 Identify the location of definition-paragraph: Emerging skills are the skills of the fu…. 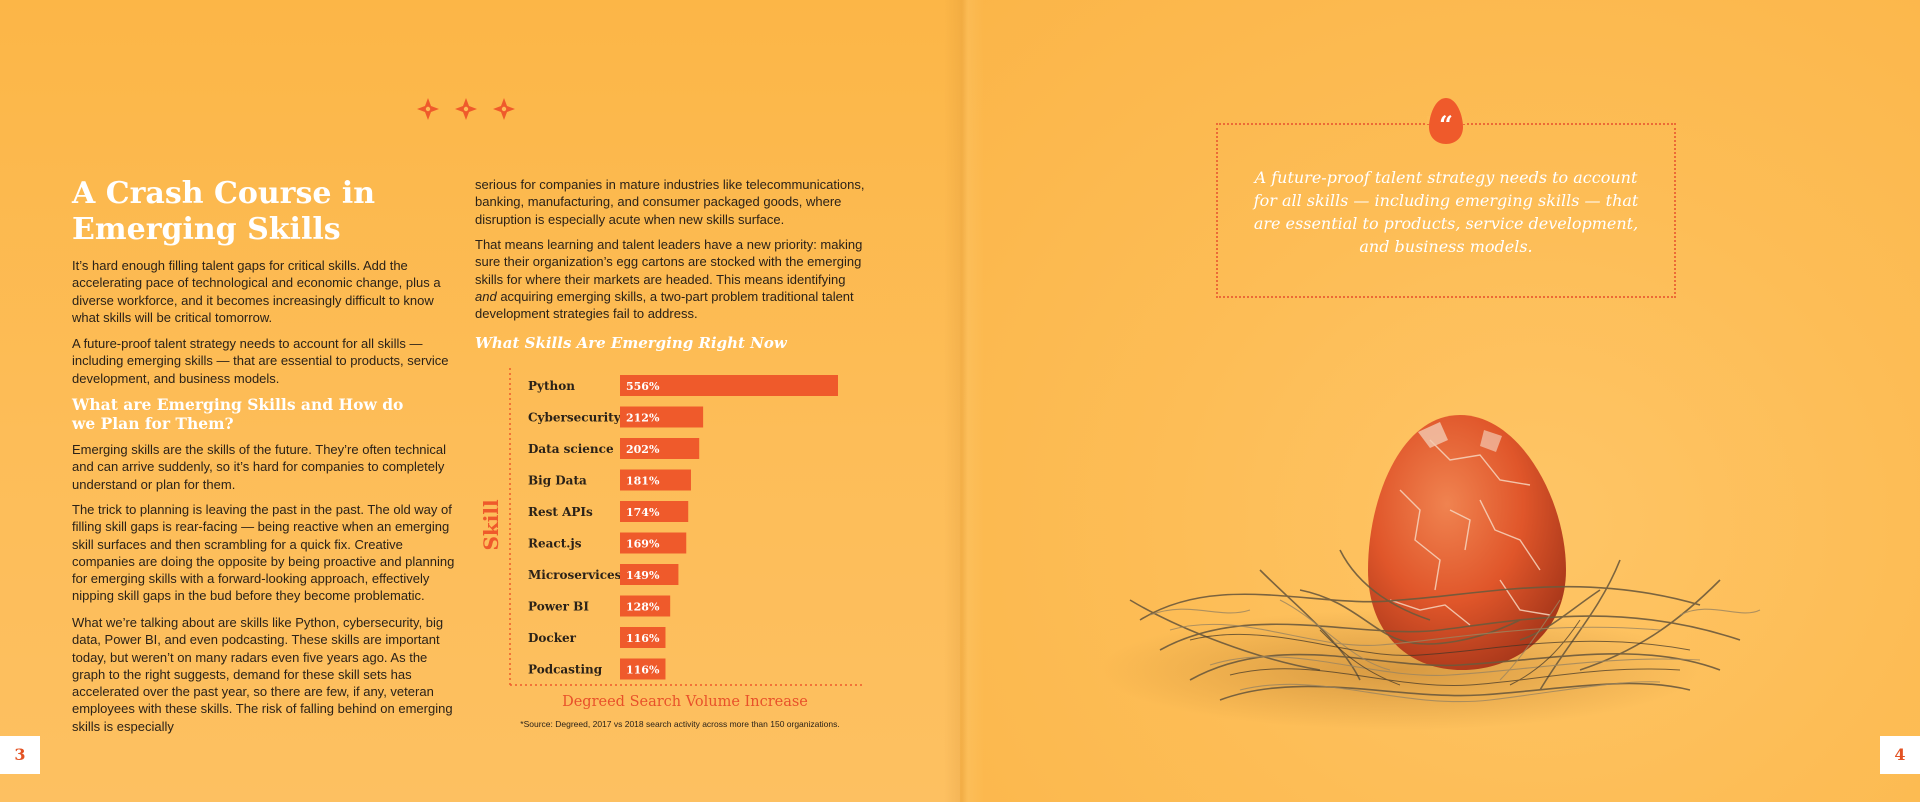
(259, 467).